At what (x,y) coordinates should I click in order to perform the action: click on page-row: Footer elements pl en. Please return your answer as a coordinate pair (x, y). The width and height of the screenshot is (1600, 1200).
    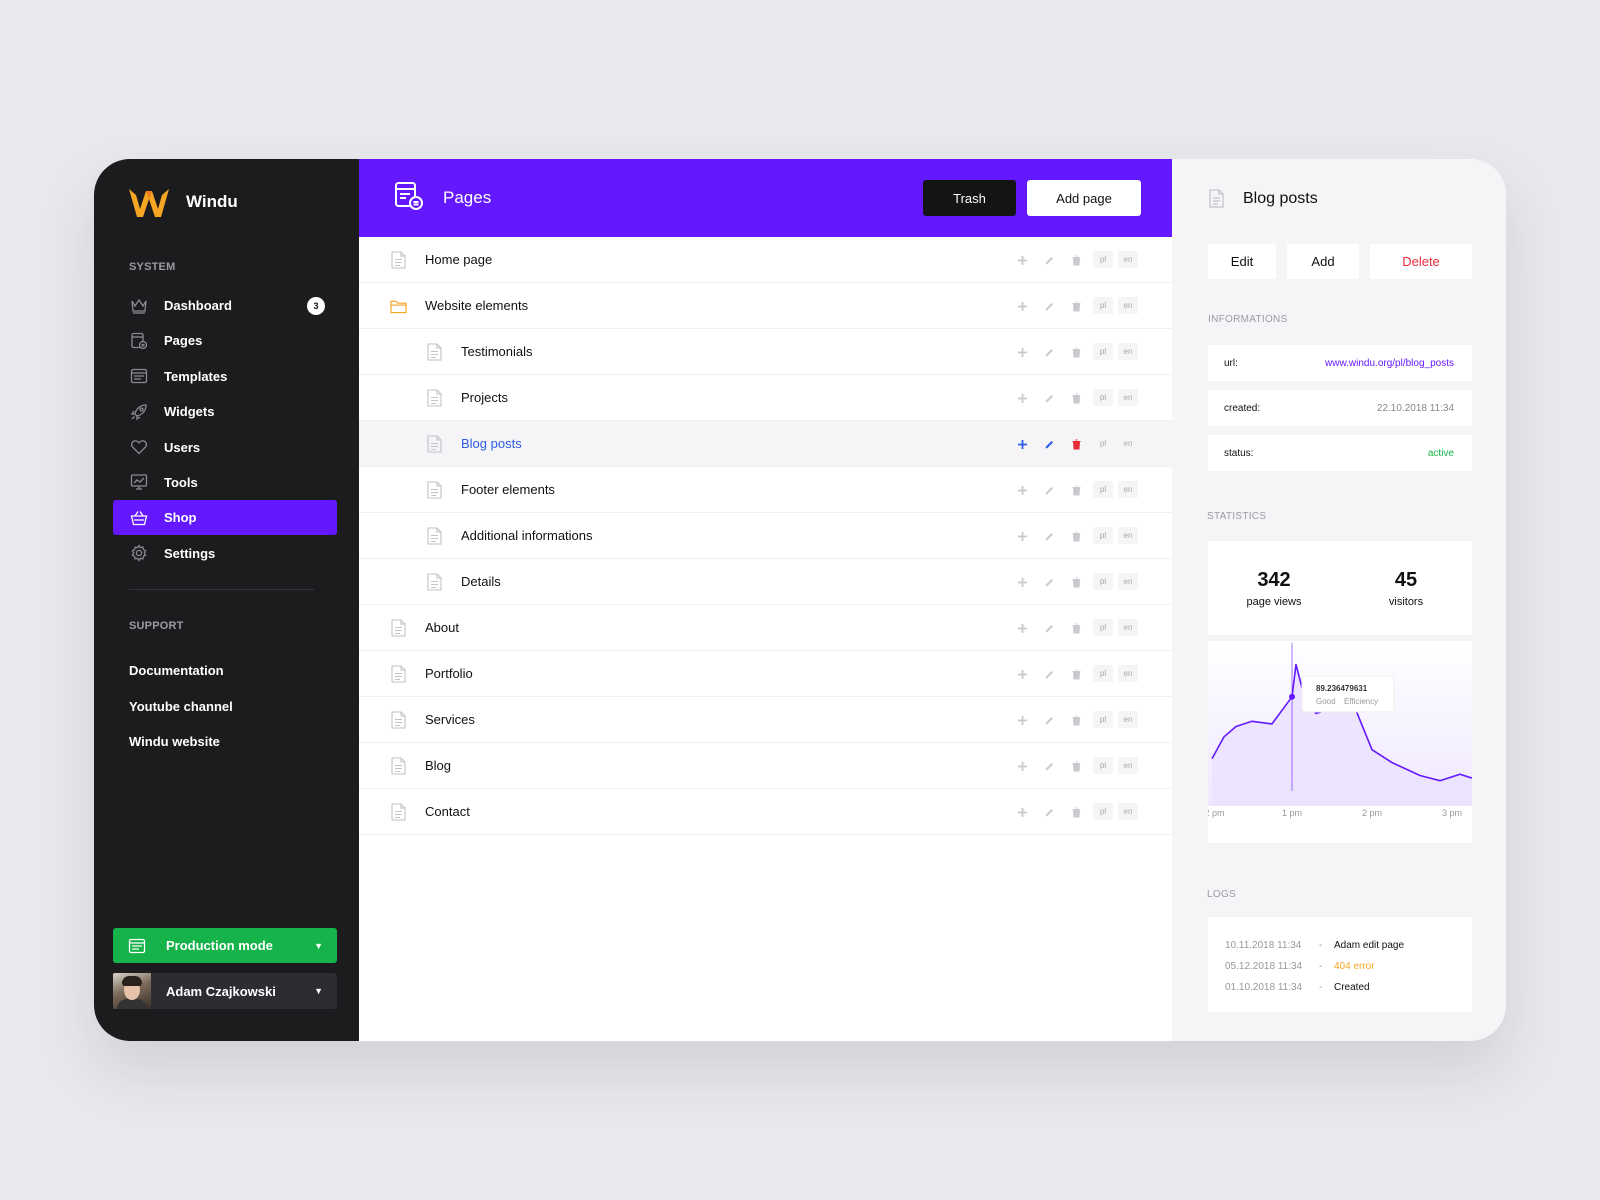
    Looking at the image, I should click on (765, 490).